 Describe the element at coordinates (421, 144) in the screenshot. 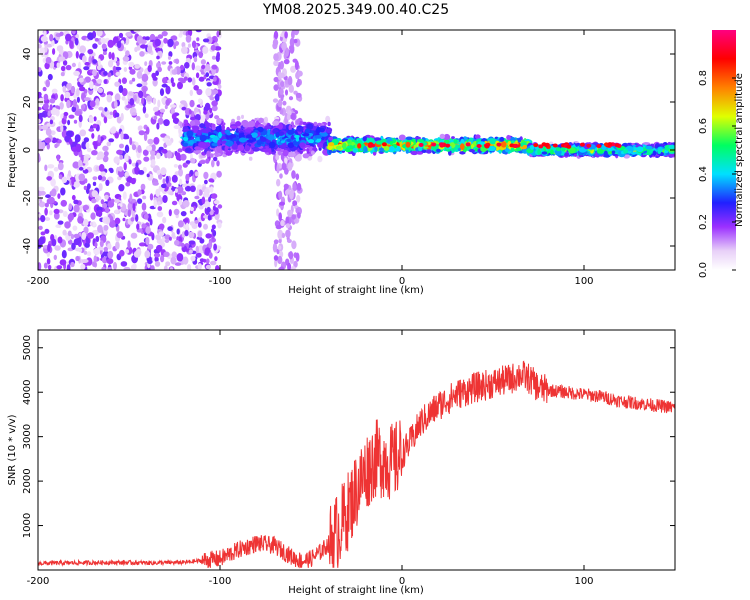

I see `spectrogram-peak` at that location.